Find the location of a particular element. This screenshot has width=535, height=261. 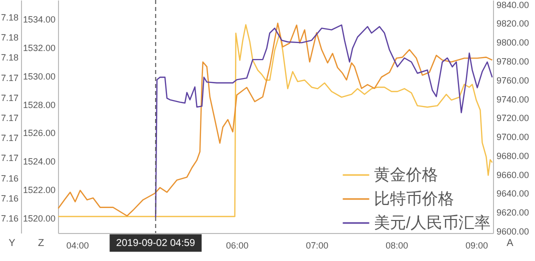

y2-tick-label: 9700.00 is located at coordinates (513, 137).